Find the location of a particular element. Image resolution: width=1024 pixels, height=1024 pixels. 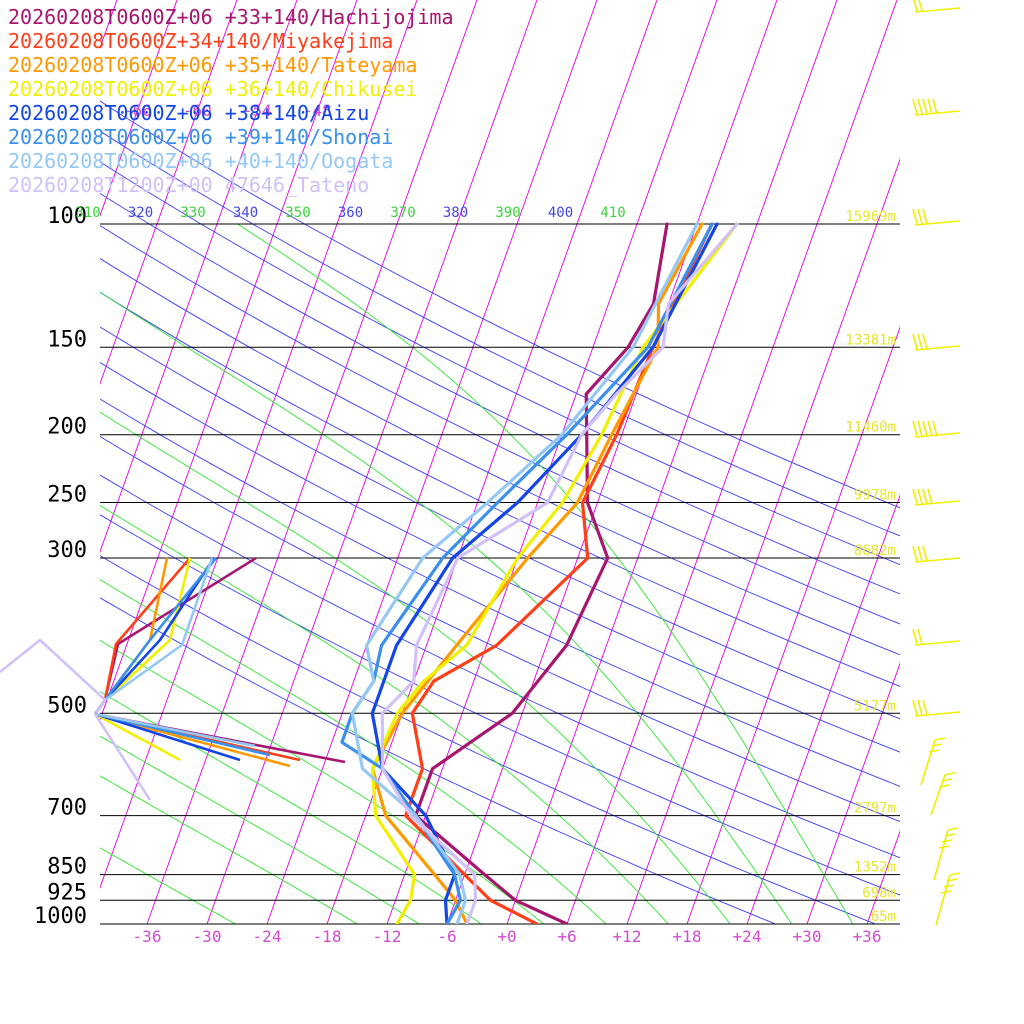

upper-temperature-label: -54 is located at coordinates (257, 110).